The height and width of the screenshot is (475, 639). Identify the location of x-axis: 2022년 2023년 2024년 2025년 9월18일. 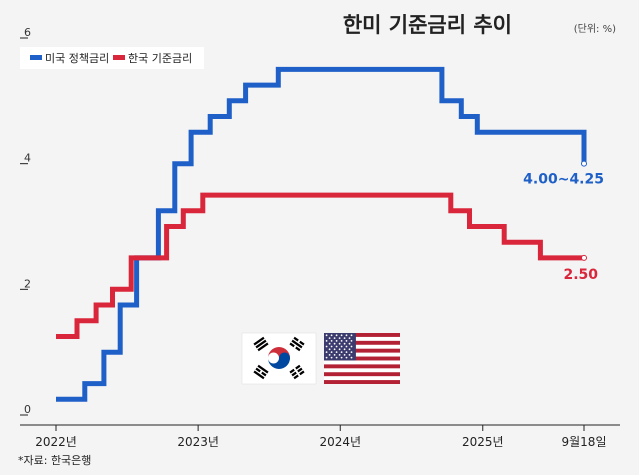
(321, 437).